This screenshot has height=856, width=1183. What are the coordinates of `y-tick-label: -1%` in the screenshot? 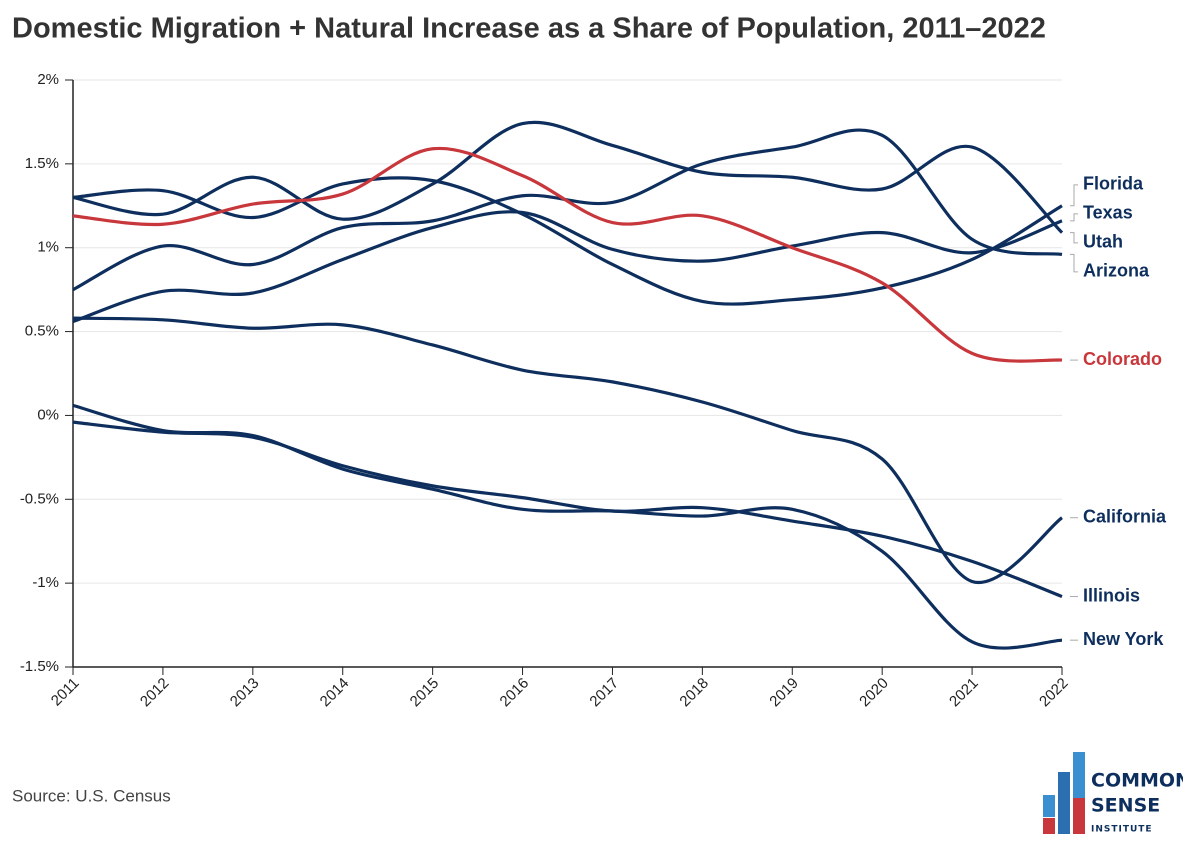 It's located at (45, 582).